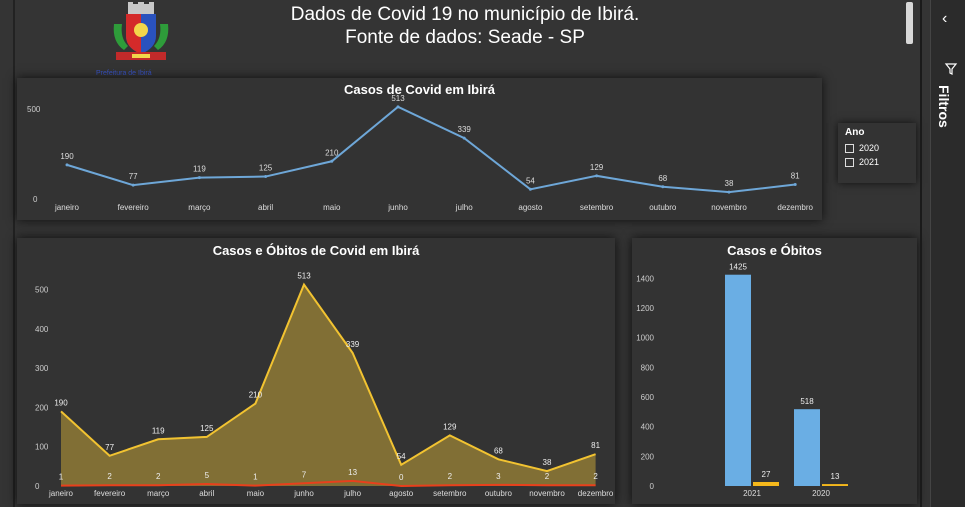  What do you see at coordinates (738, 267) in the screenshot?
I see `bar-data-label: 1425` at bounding box center [738, 267].